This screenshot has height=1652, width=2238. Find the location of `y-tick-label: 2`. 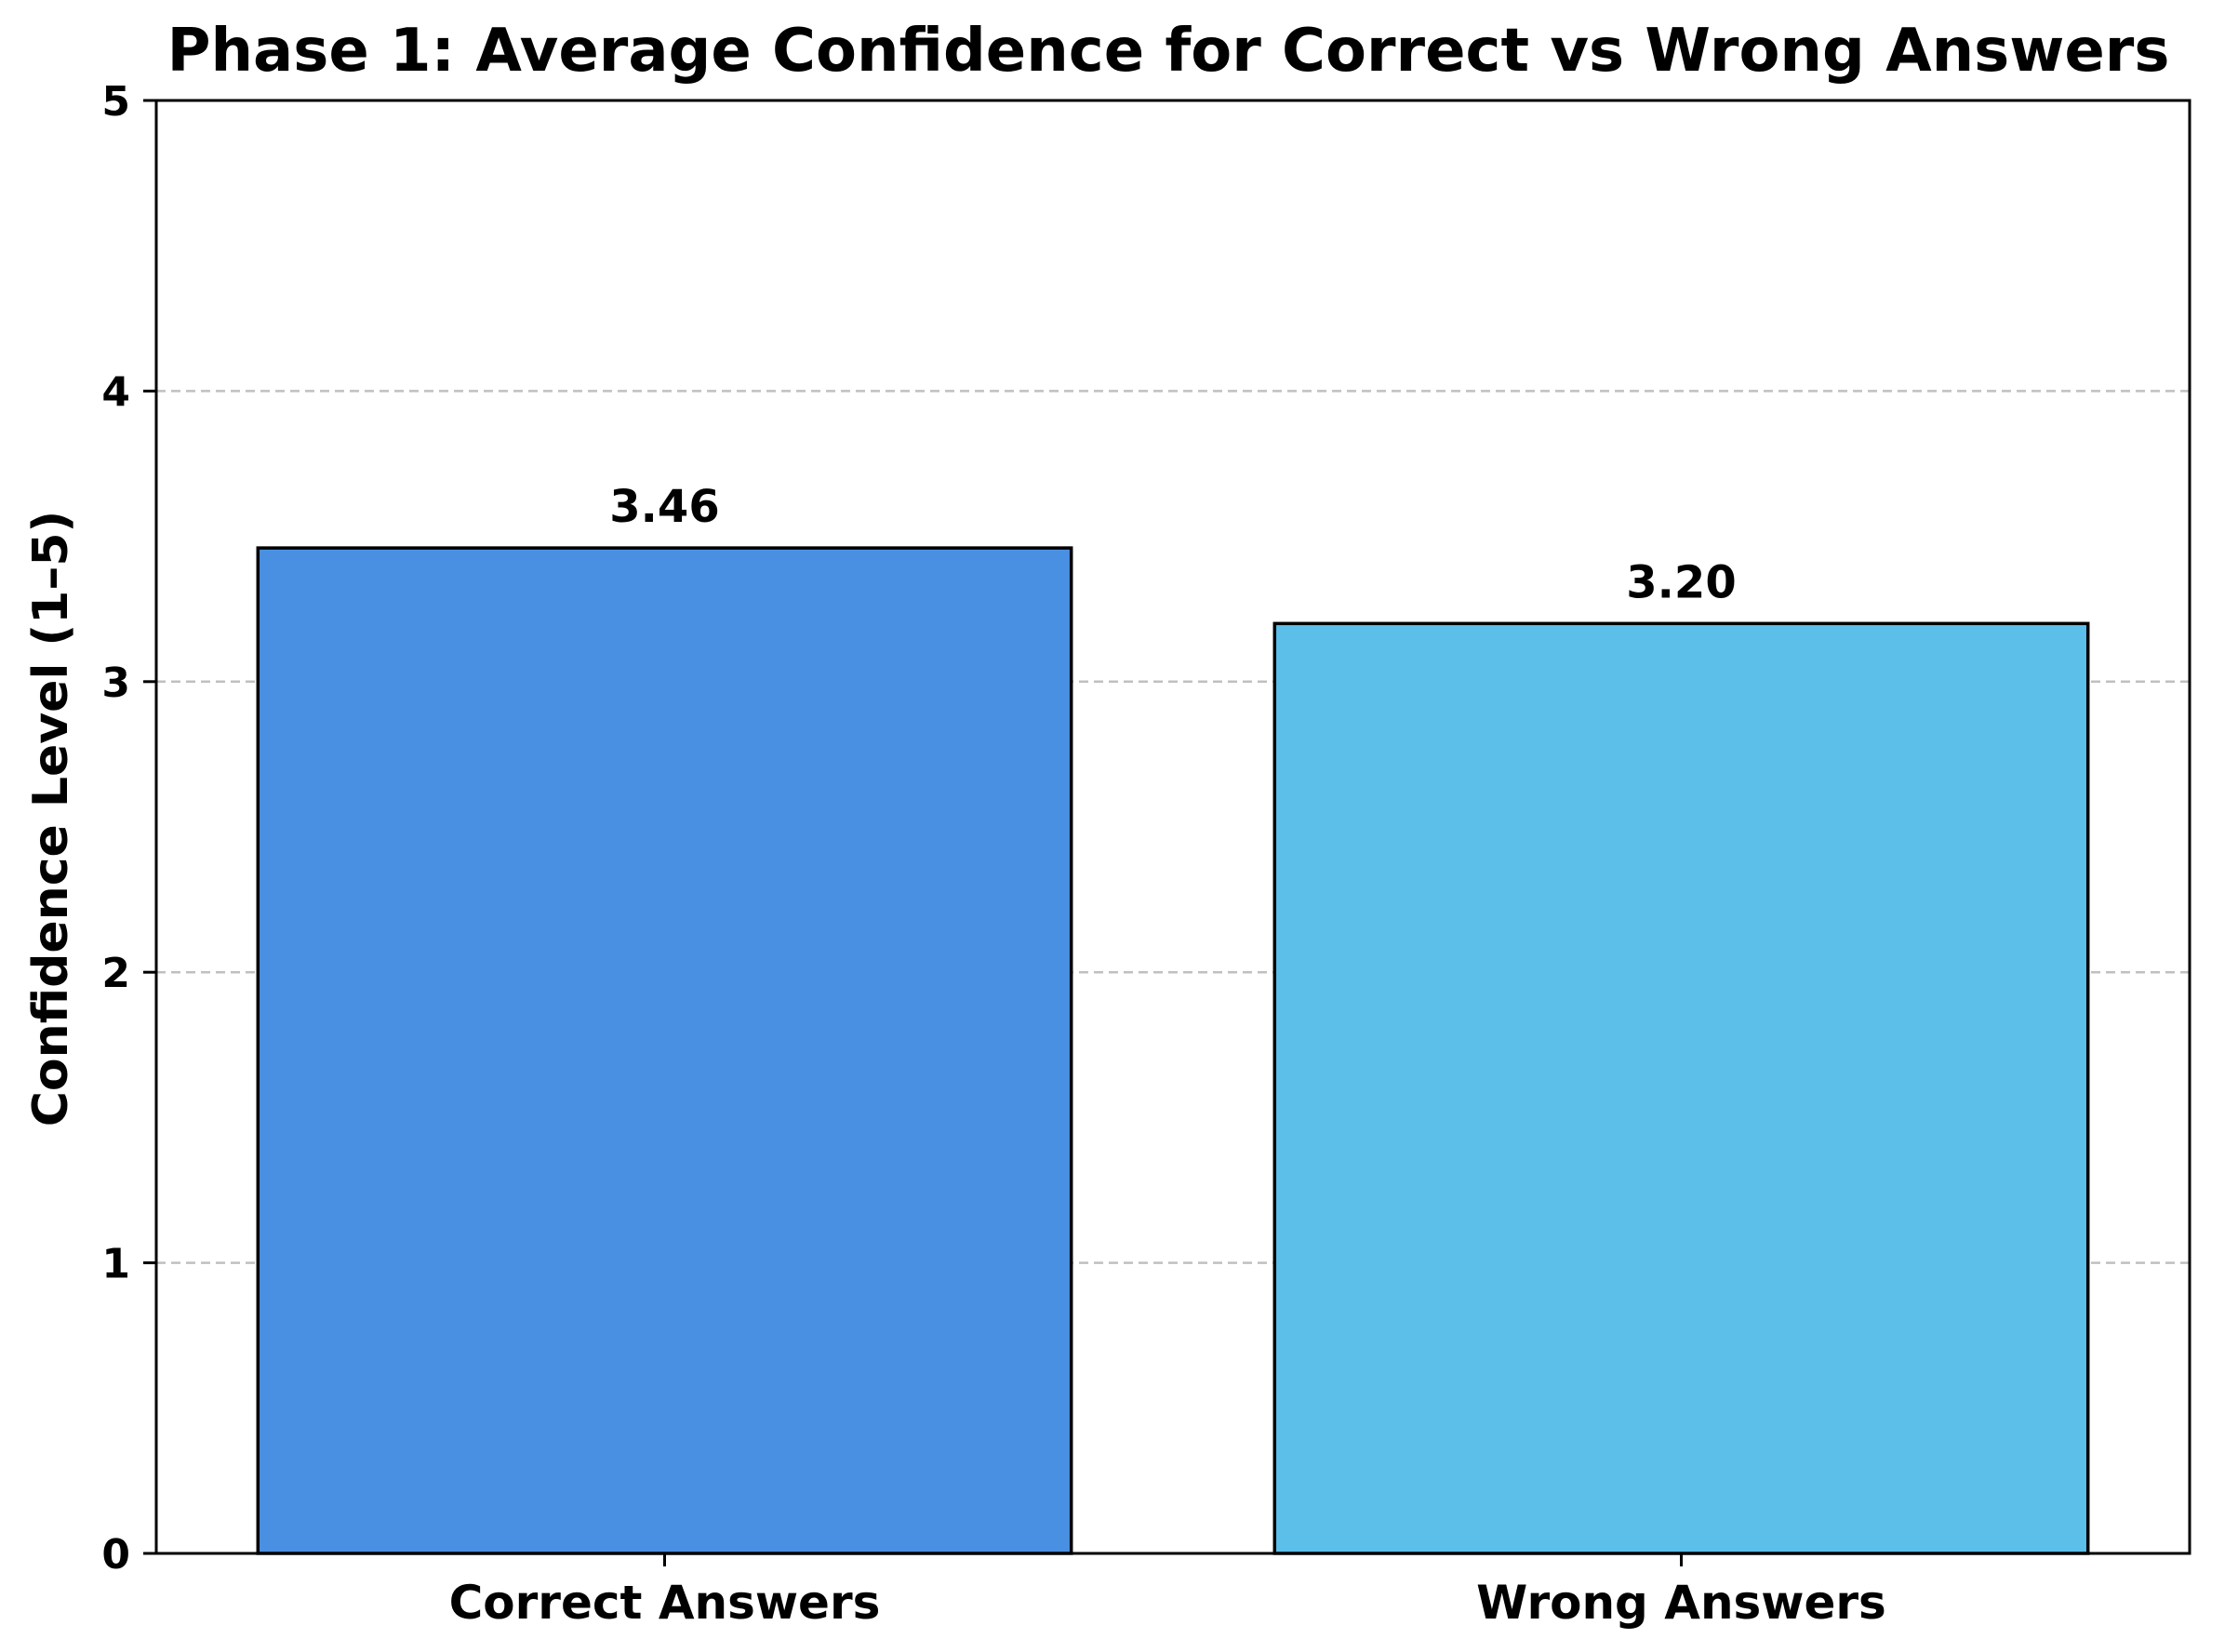

y-tick-label: 2 is located at coordinates (115, 973).